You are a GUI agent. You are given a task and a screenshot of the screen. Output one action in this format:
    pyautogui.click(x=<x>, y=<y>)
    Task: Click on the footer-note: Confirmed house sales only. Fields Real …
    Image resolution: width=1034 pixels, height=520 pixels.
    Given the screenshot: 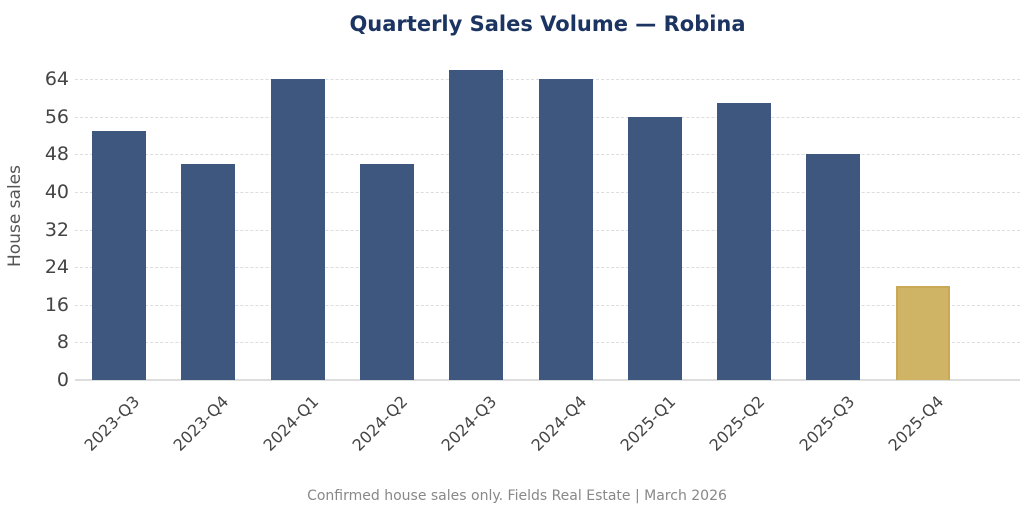 What is the action you would take?
    pyautogui.click(x=517, y=496)
    